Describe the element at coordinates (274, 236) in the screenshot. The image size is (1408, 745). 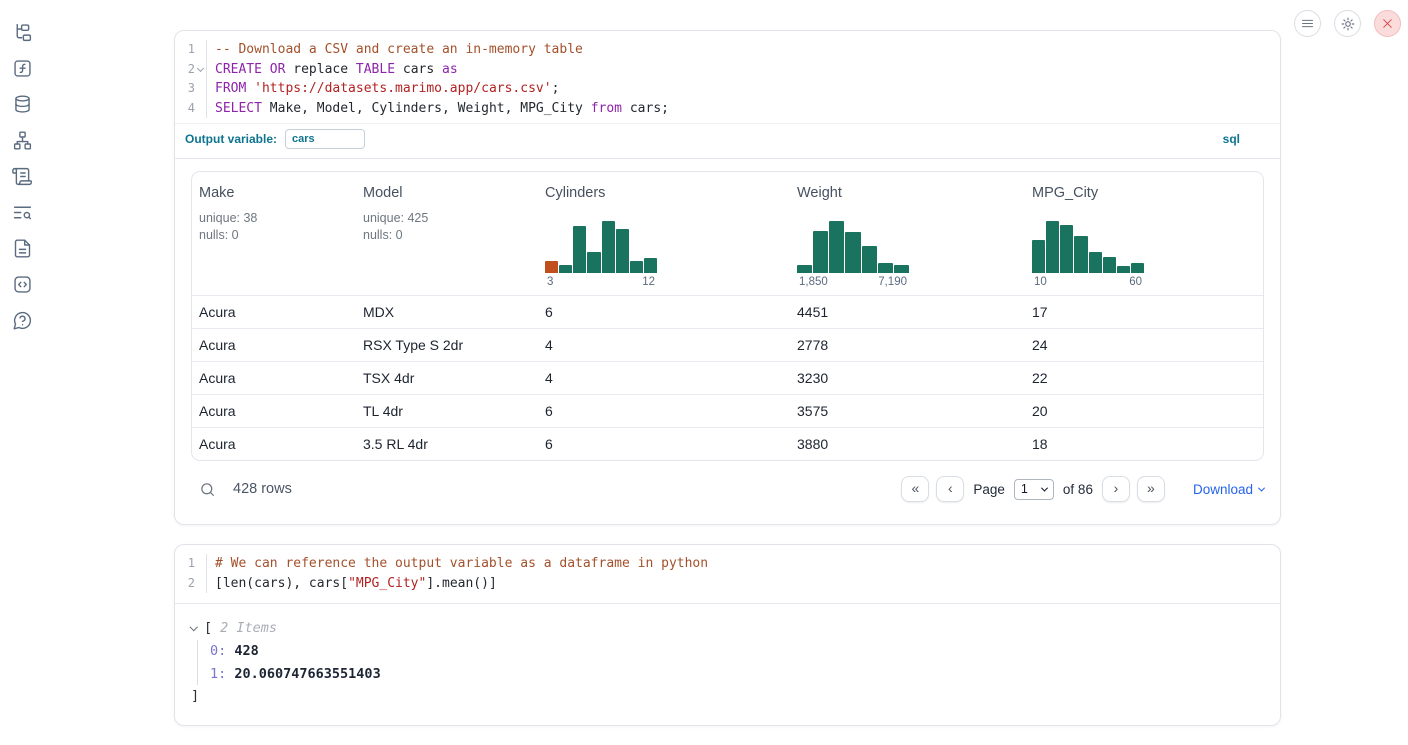
I see `column-header-make: Make unique: 38 nulls: 0` at that location.